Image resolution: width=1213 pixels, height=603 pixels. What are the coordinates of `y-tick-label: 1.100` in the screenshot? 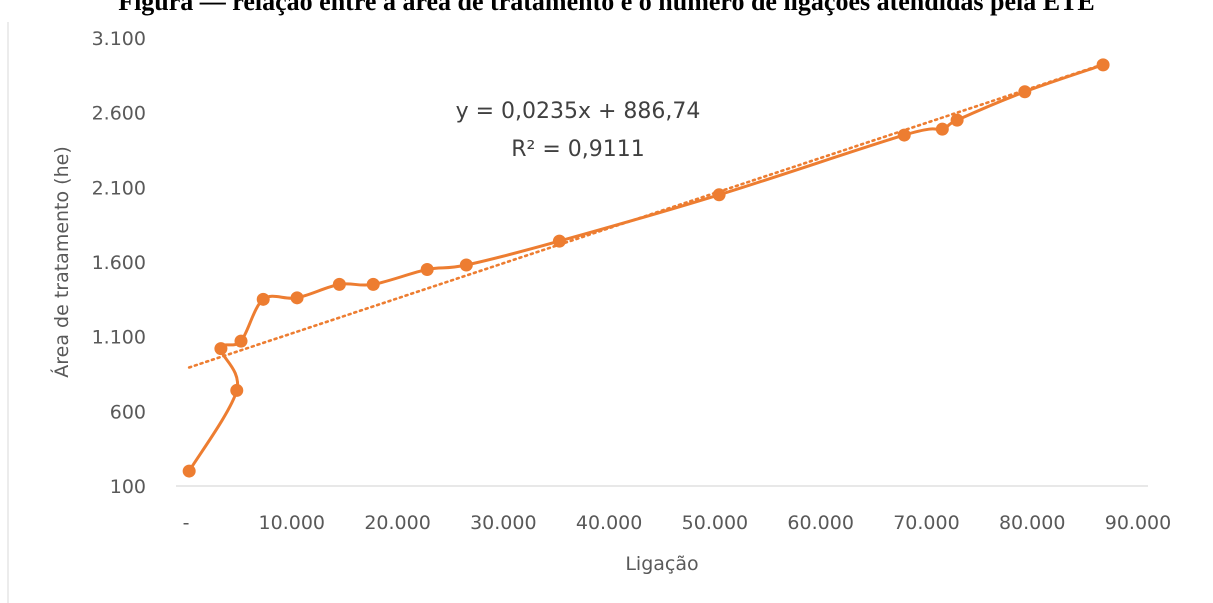 It's located at (119, 338).